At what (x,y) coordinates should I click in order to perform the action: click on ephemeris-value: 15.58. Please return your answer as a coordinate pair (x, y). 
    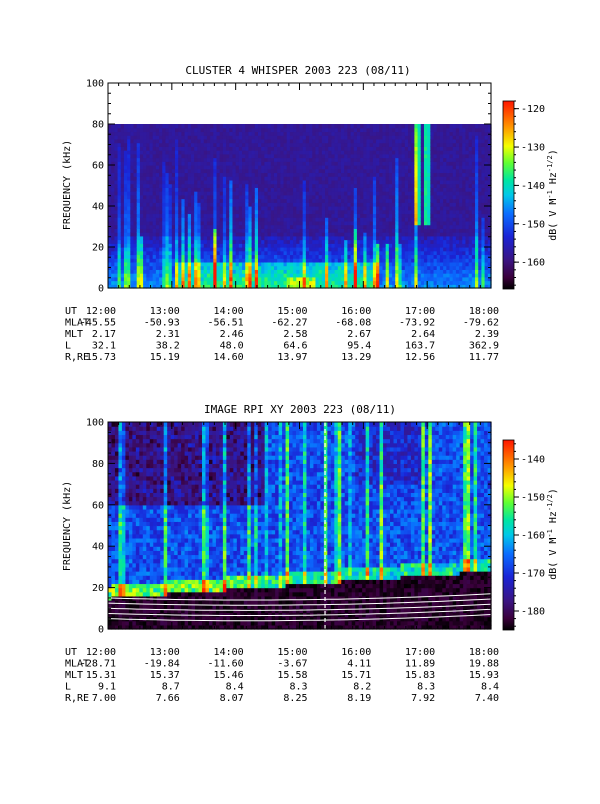
    Looking at the image, I should click on (292, 675).